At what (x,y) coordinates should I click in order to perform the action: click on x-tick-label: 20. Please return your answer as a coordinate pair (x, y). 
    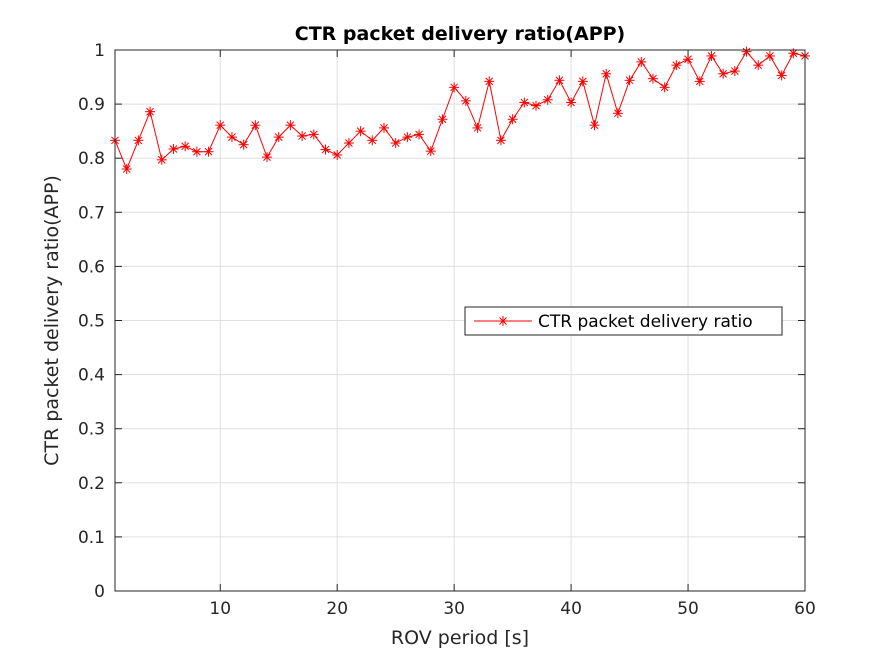
    Looking at the image, I should click on (337, 609).